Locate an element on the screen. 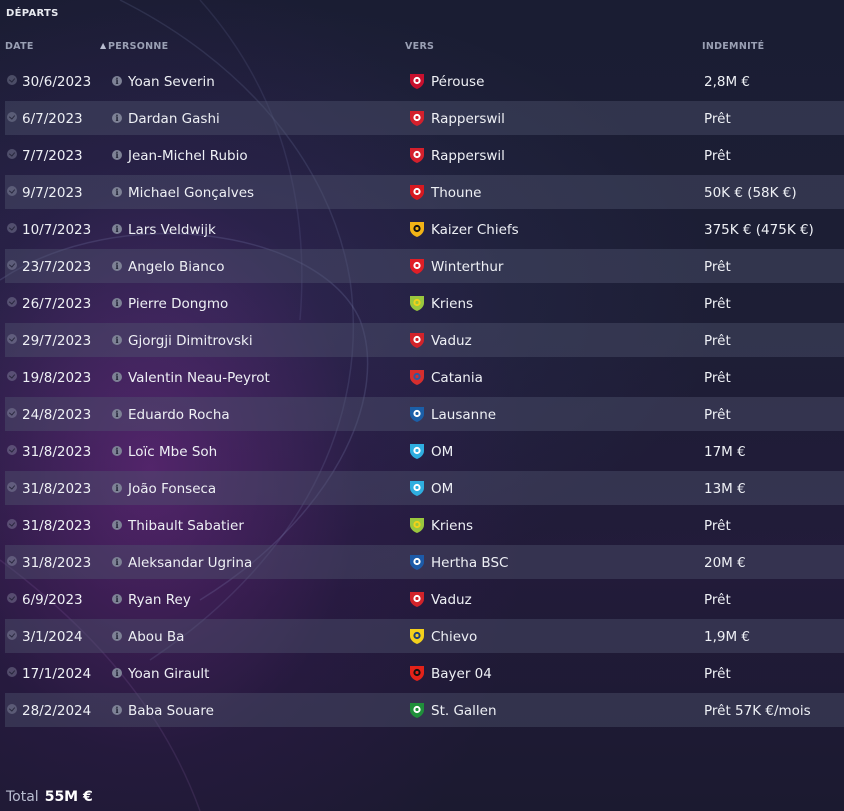  transfer-fee: 20M € is located at coordinates (725, 563).